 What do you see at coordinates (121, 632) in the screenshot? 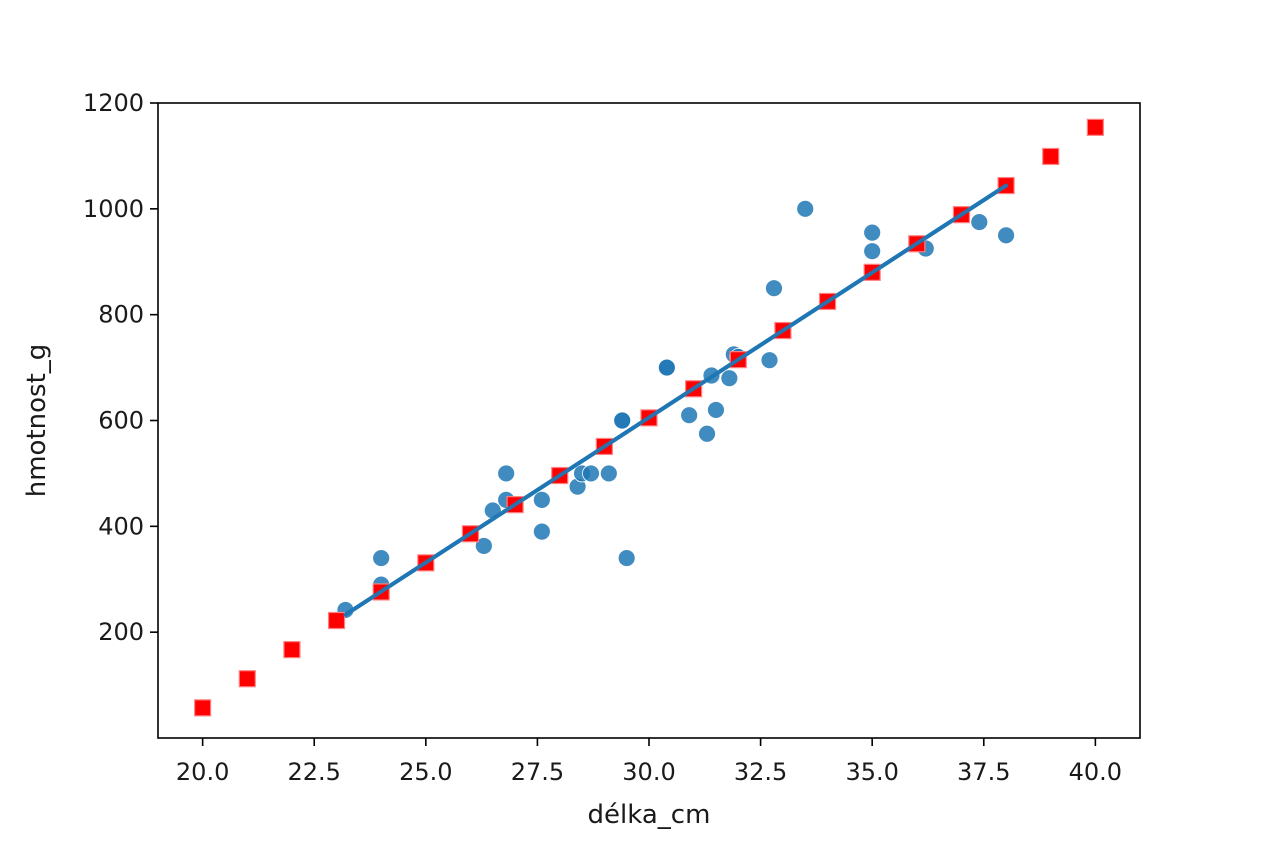
I see `y-tick-label: 200` at bounding box center [121, 632].